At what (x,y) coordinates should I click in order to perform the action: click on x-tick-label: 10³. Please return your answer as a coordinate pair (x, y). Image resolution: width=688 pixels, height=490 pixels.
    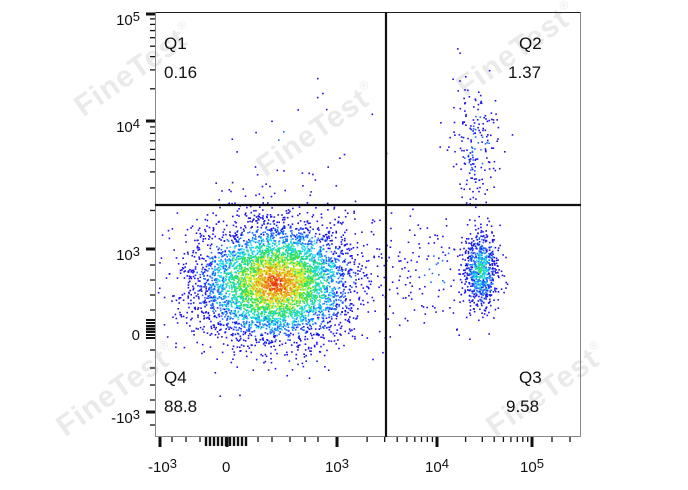
    Looking at the image, I should click on (337, 466).